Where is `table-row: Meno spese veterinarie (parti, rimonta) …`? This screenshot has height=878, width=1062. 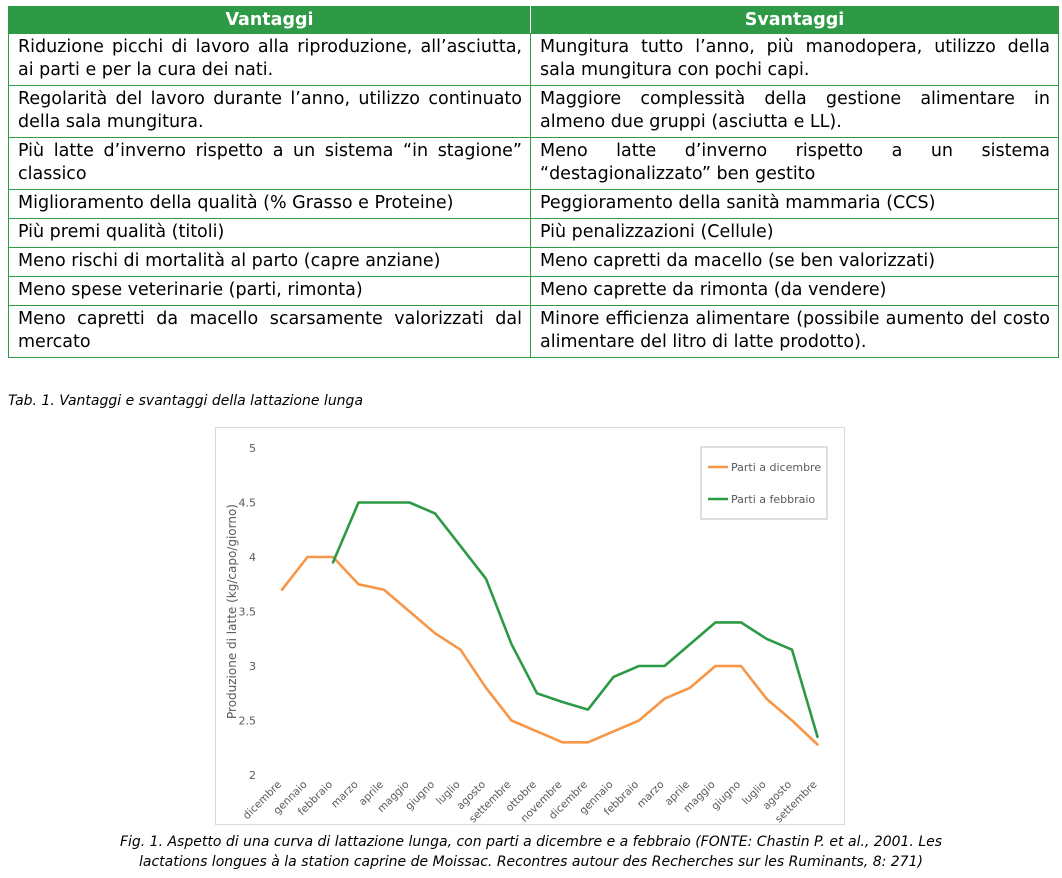 table-row: Meno spese veterinarie (parti, rimonta) … is located at coordinates (533, 291).